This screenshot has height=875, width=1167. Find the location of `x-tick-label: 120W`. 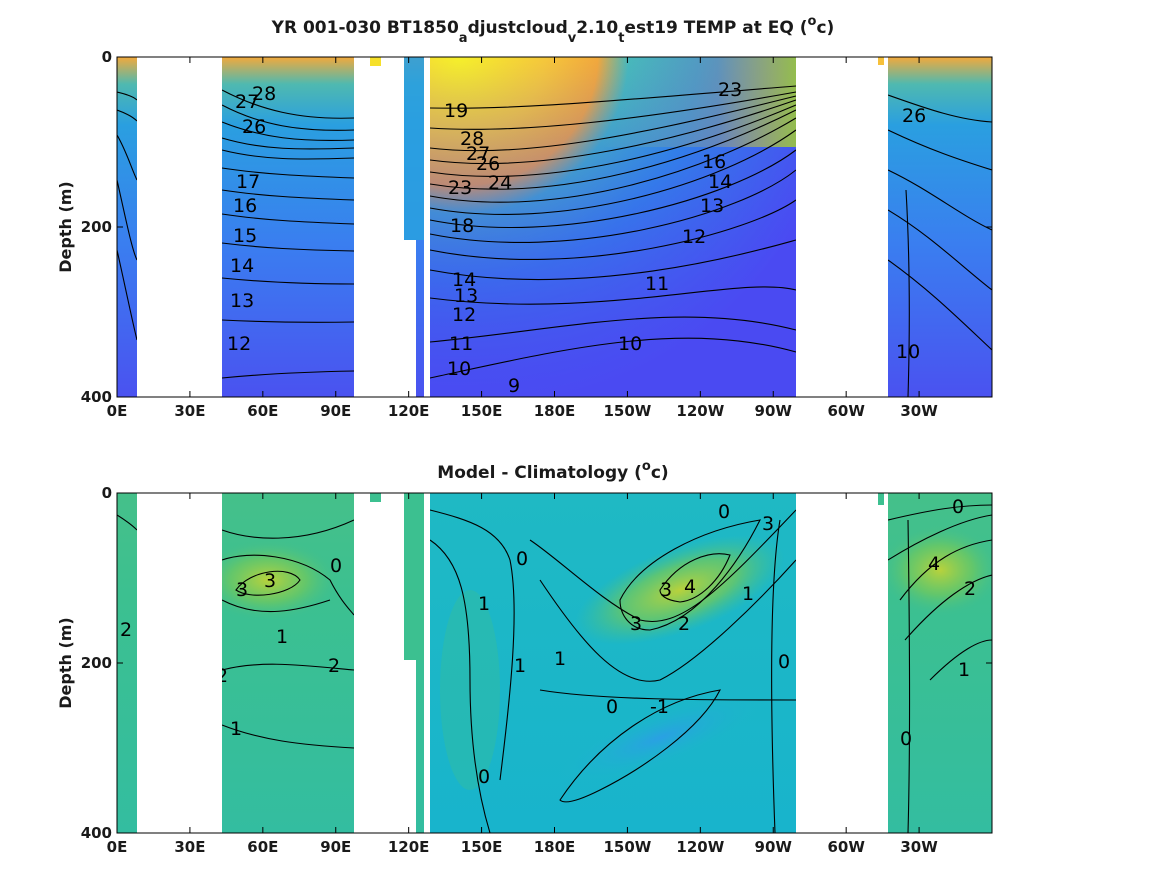

x-tick-label: 120W is located at coordinates (700, 847).